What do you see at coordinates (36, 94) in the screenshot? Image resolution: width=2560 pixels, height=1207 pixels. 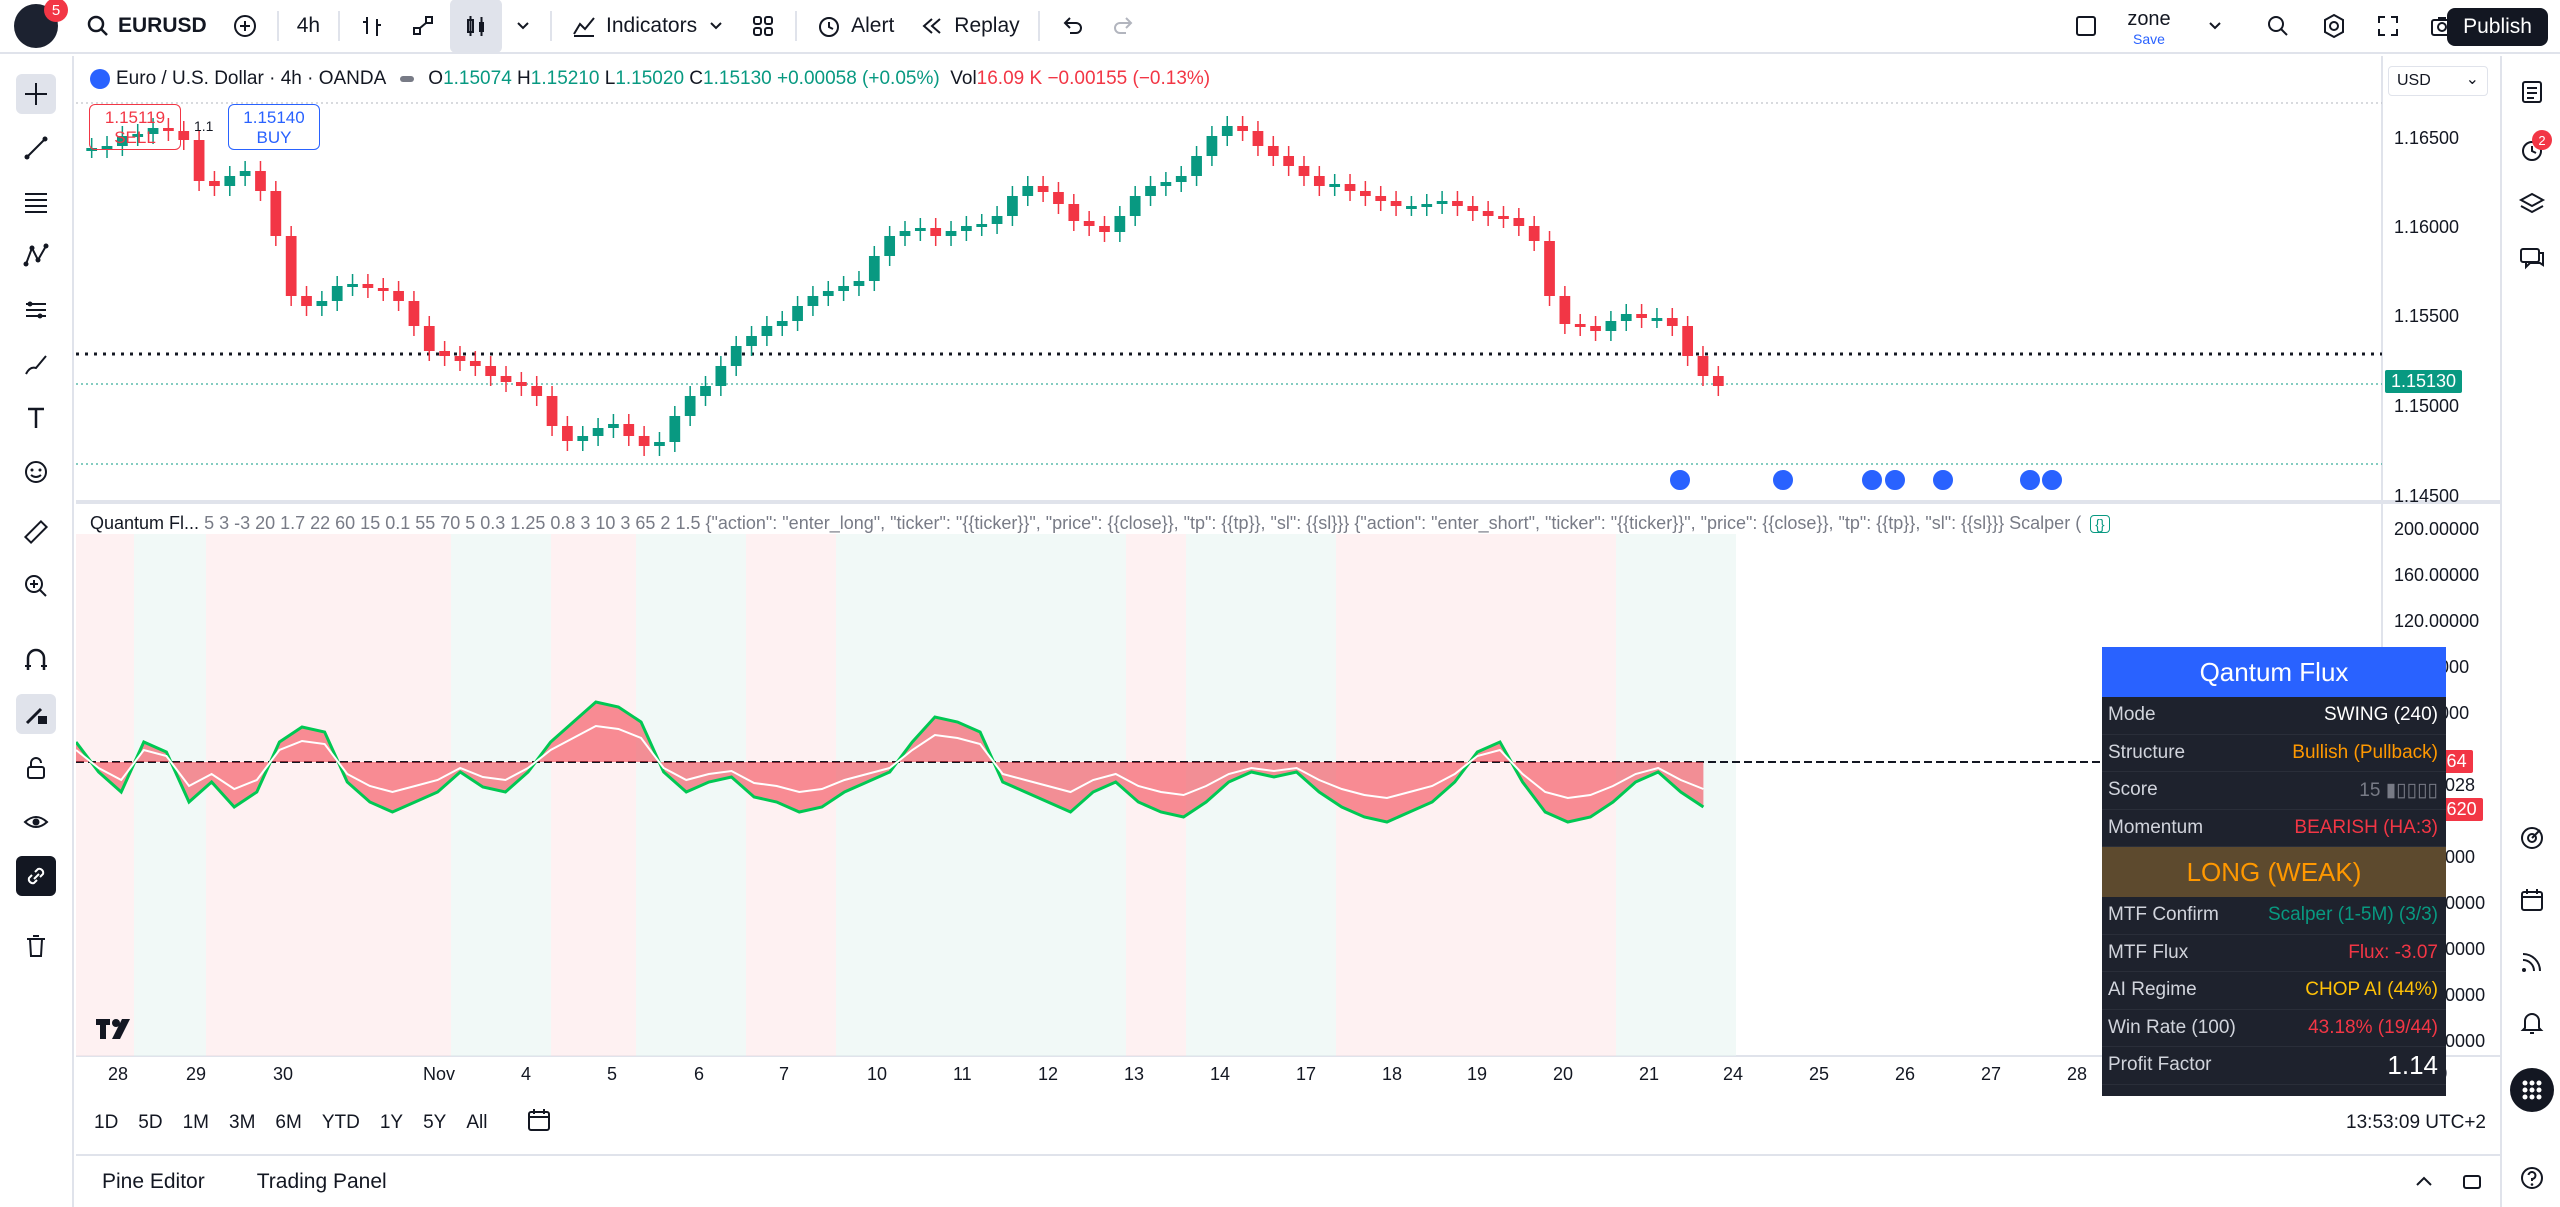 I see `crosshair-tool` at bounding box center [36, 94].